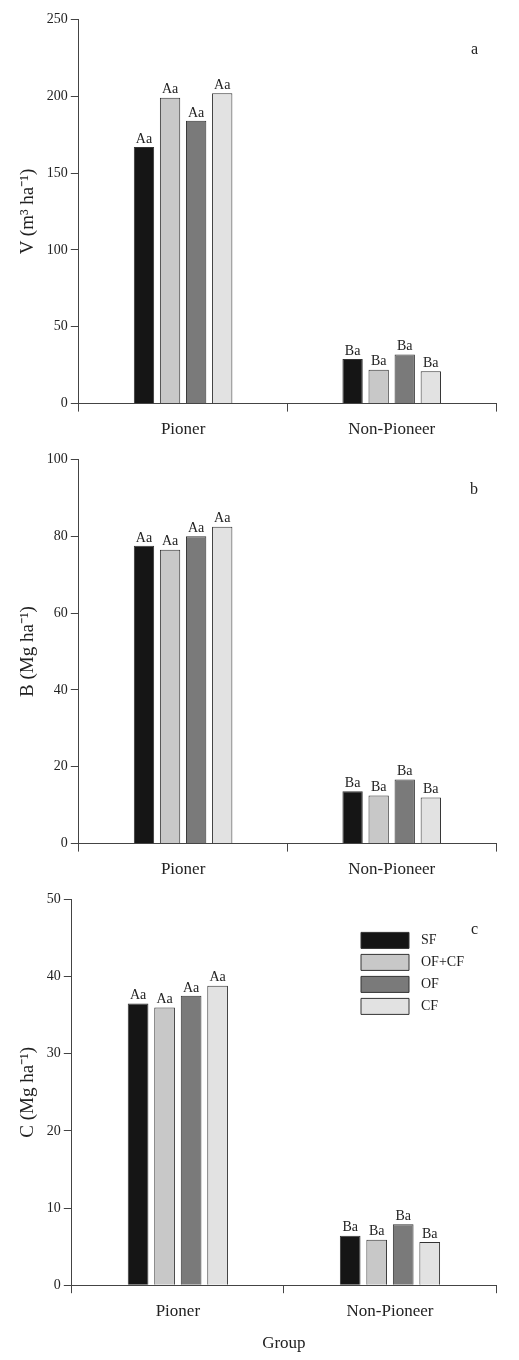  I want to click on y-tick-label: 60, so click(60, 612).